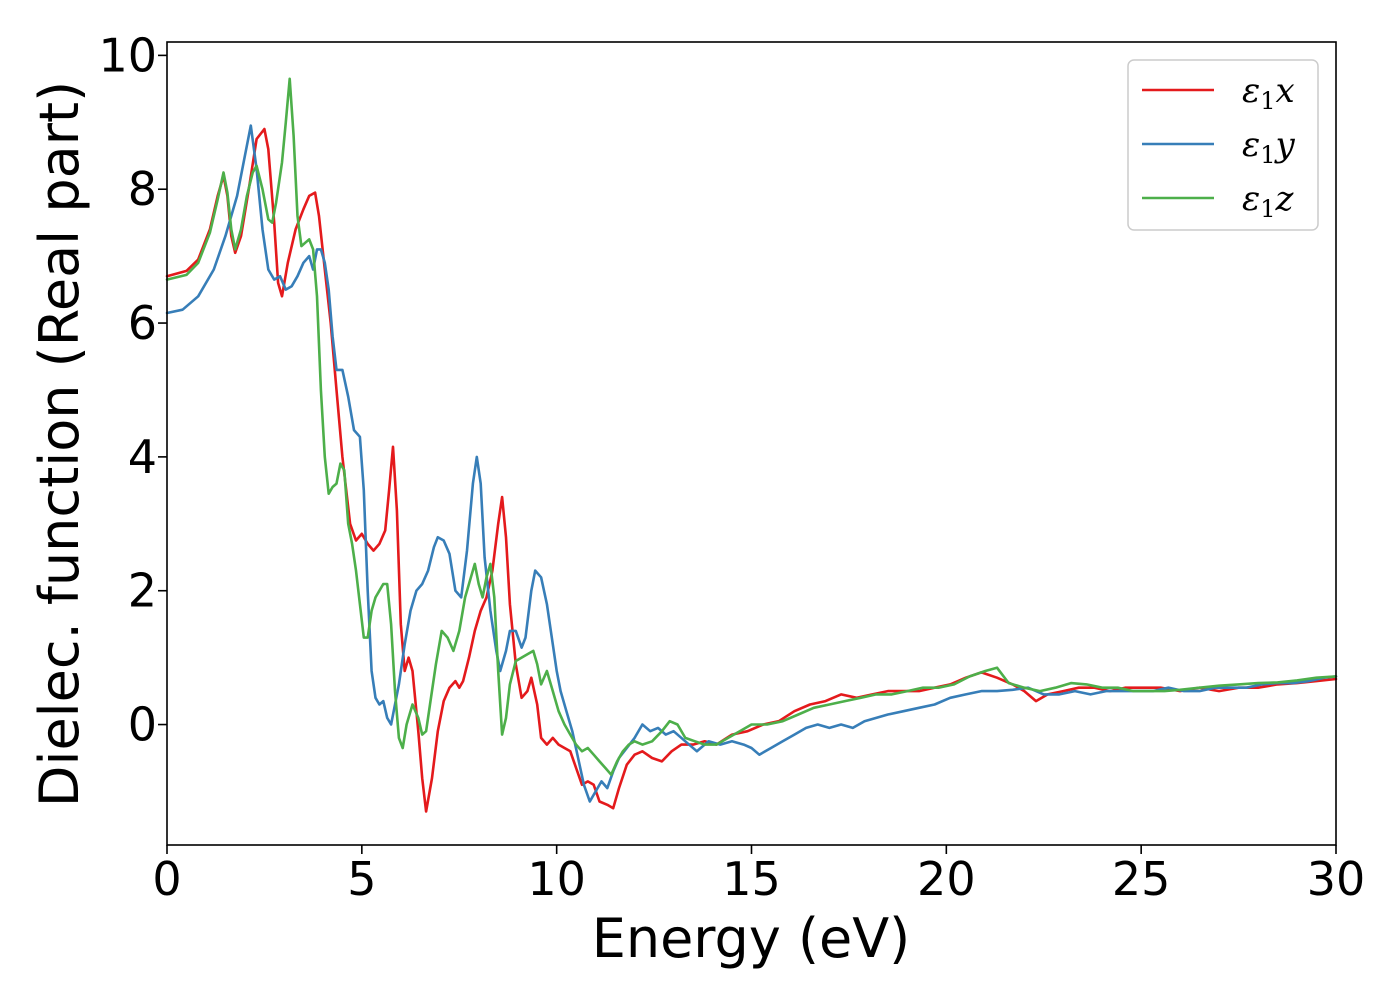  What do you see at coordinates (142, 725) in the screenshot?
I see `y-tick-label: 0` at bounding box center [142, 725].